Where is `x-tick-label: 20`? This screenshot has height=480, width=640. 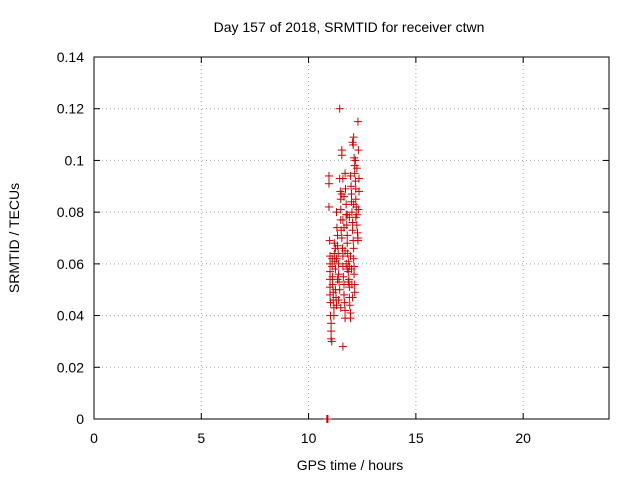 x-tick-label: 20 is located at coordinates (523, 438).